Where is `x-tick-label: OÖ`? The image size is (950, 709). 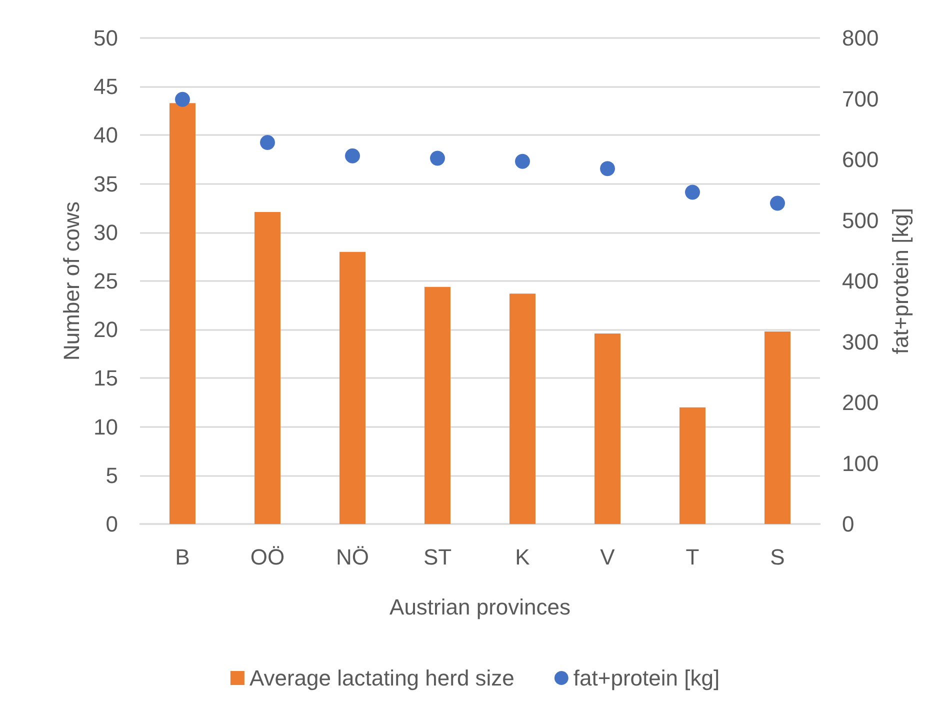 x-tick-label: OÖ is located at coordinates (267, 557).